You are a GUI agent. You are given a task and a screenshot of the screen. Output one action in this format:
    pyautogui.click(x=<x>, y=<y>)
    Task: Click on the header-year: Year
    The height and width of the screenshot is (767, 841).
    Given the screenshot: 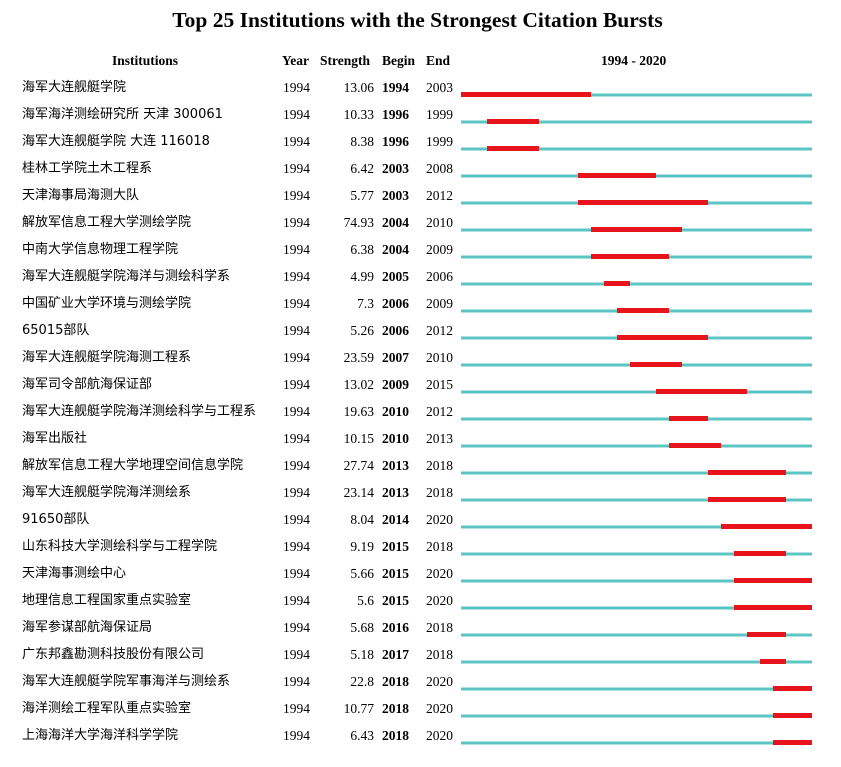 What is the action you would take?
    pyautogui.click(x=295, y=60)
    